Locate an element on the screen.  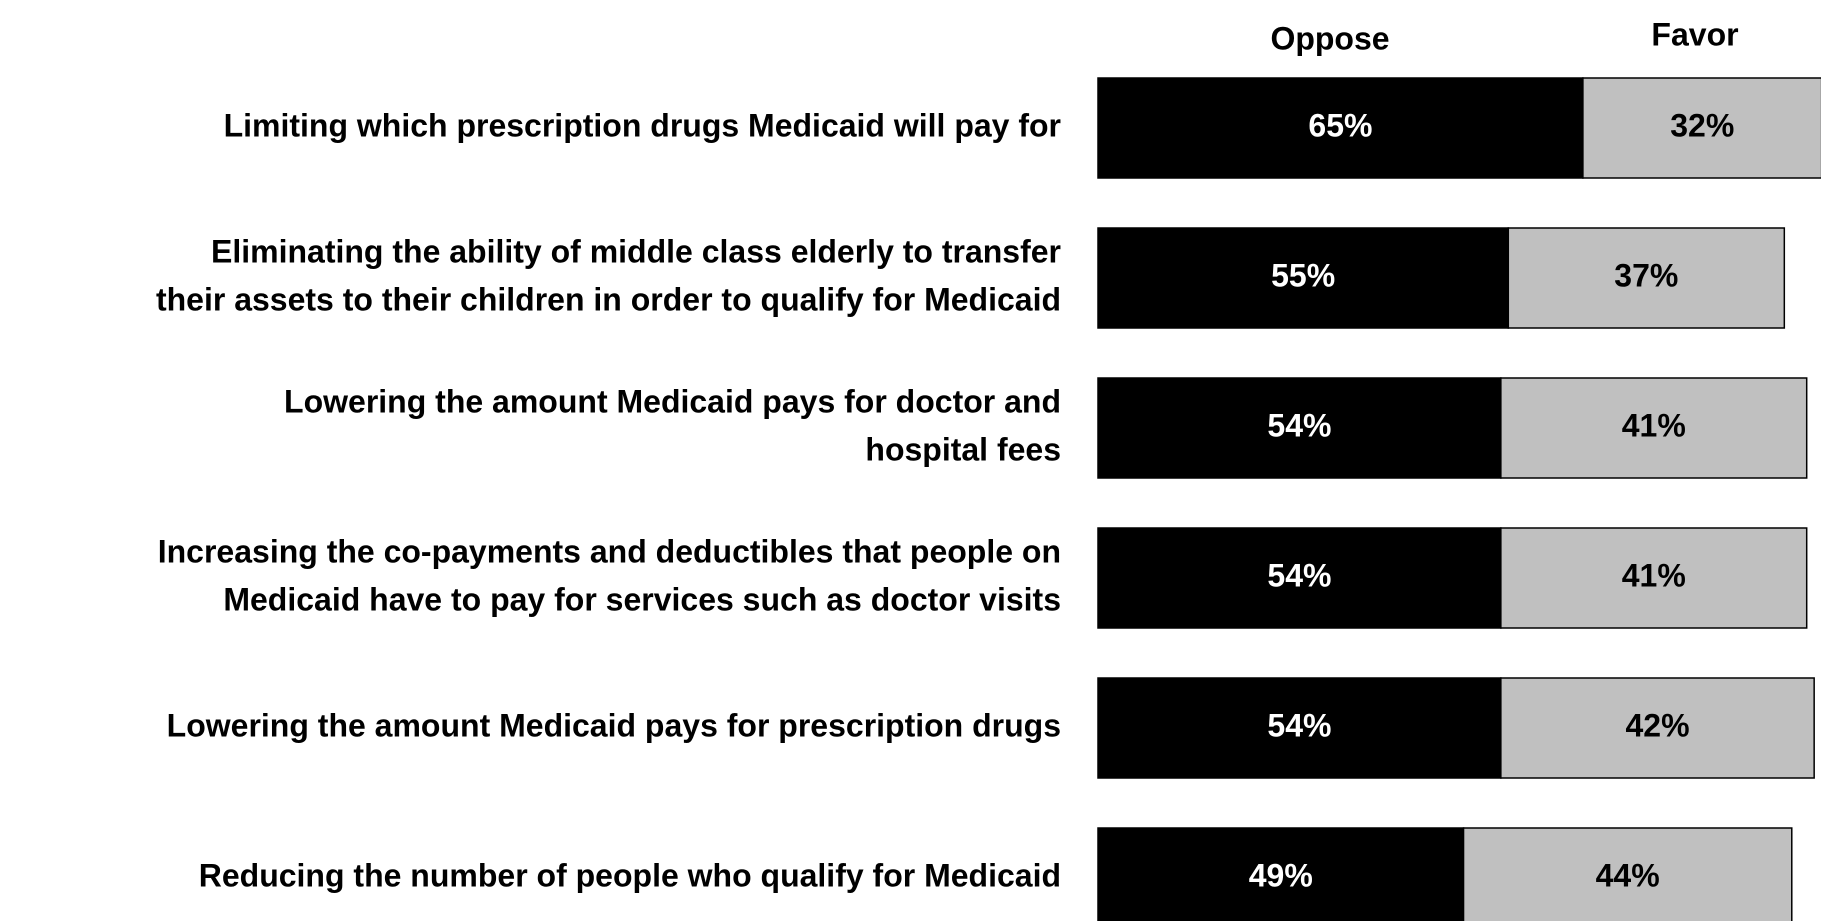
bar-row: 54% 42% is located at coordinates (1456, 728).